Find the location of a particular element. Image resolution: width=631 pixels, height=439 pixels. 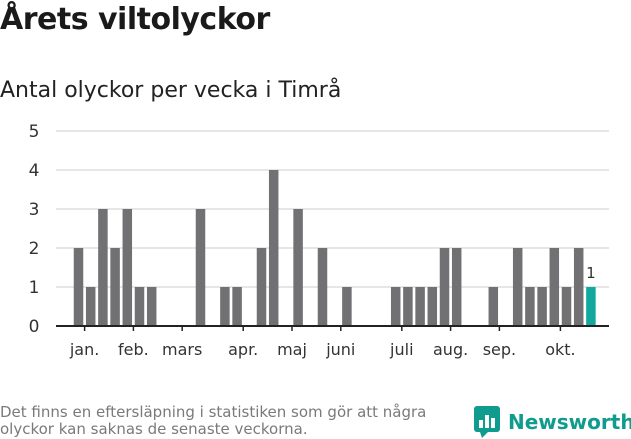

chart-subtitle: Antal olyckor per vecka i Timrå is located at coordinates (171, 90).